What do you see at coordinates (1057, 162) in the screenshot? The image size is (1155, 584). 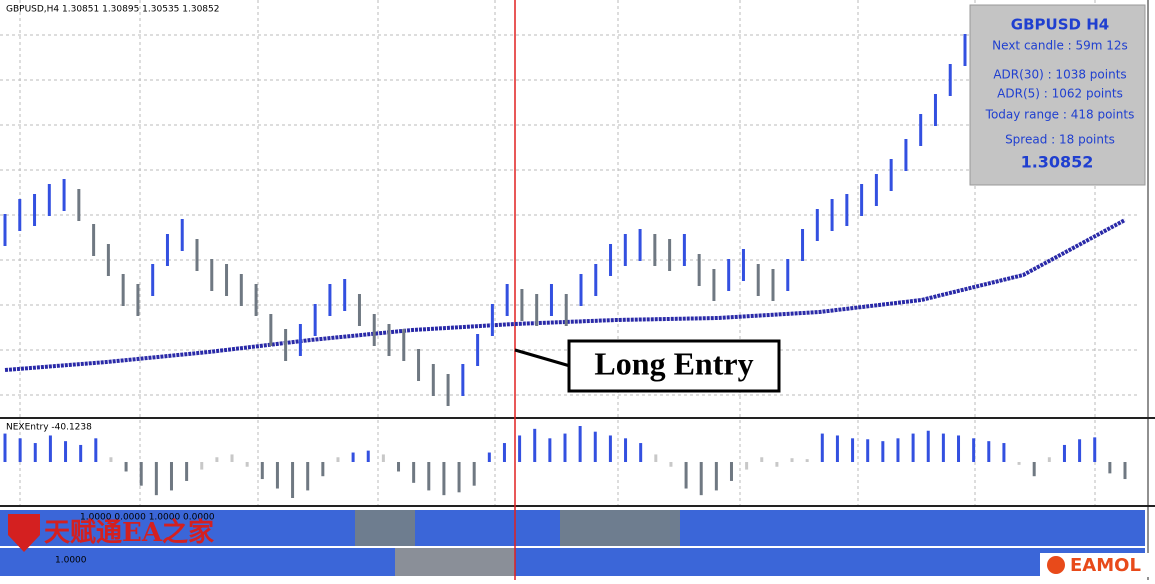 I see `info-price: 1.30852` at bounding box center [1057, 162].